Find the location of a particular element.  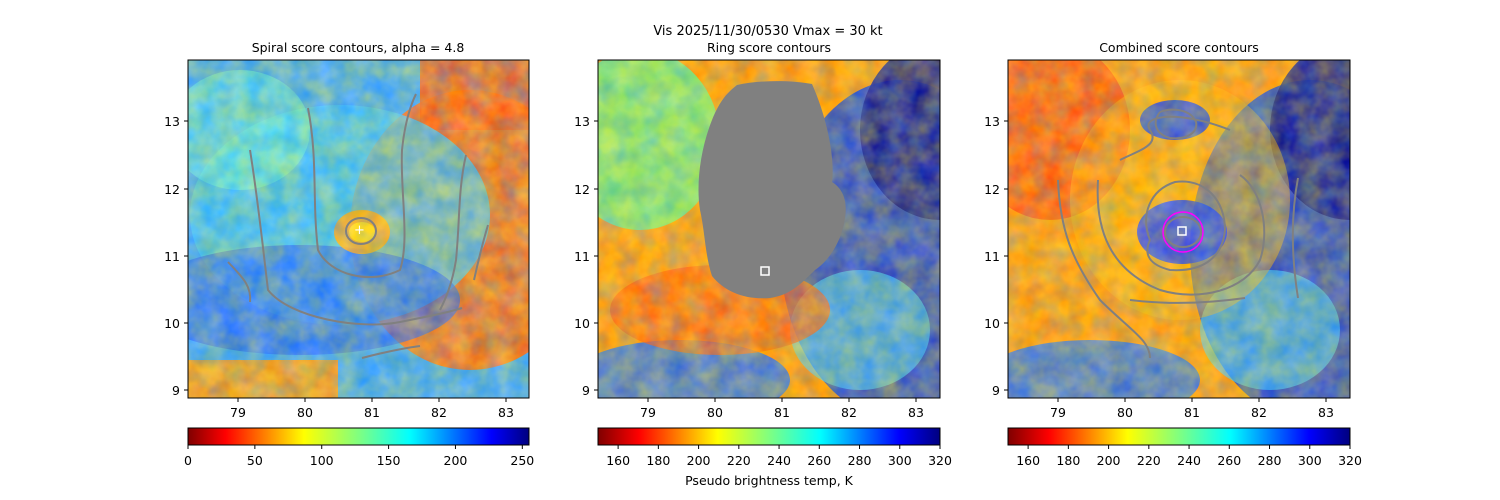

figure-suptitle: Vis 2025/11/30/0530 Vmax = 30 kt is located at coordinates (767, 31).